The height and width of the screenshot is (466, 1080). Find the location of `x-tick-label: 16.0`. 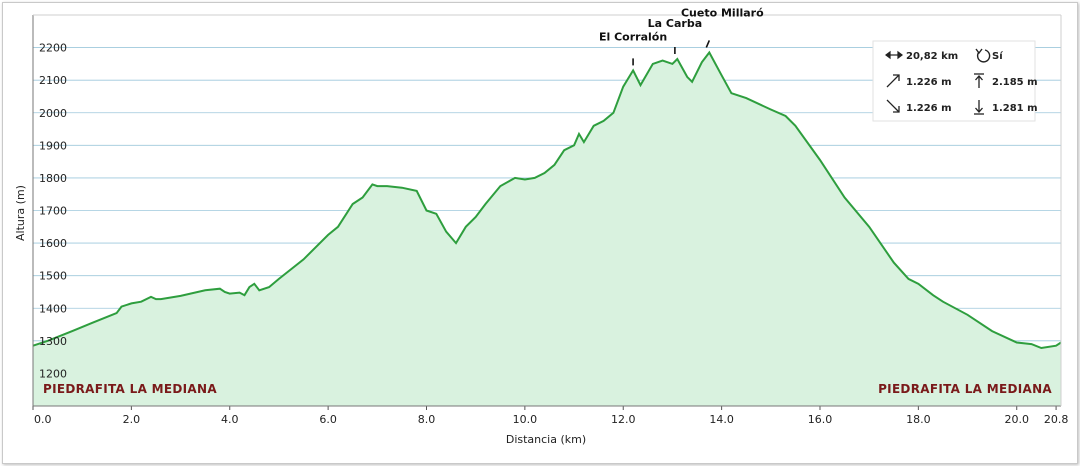

x-tick-label: 16.0 is located at coordinates (820, 419).